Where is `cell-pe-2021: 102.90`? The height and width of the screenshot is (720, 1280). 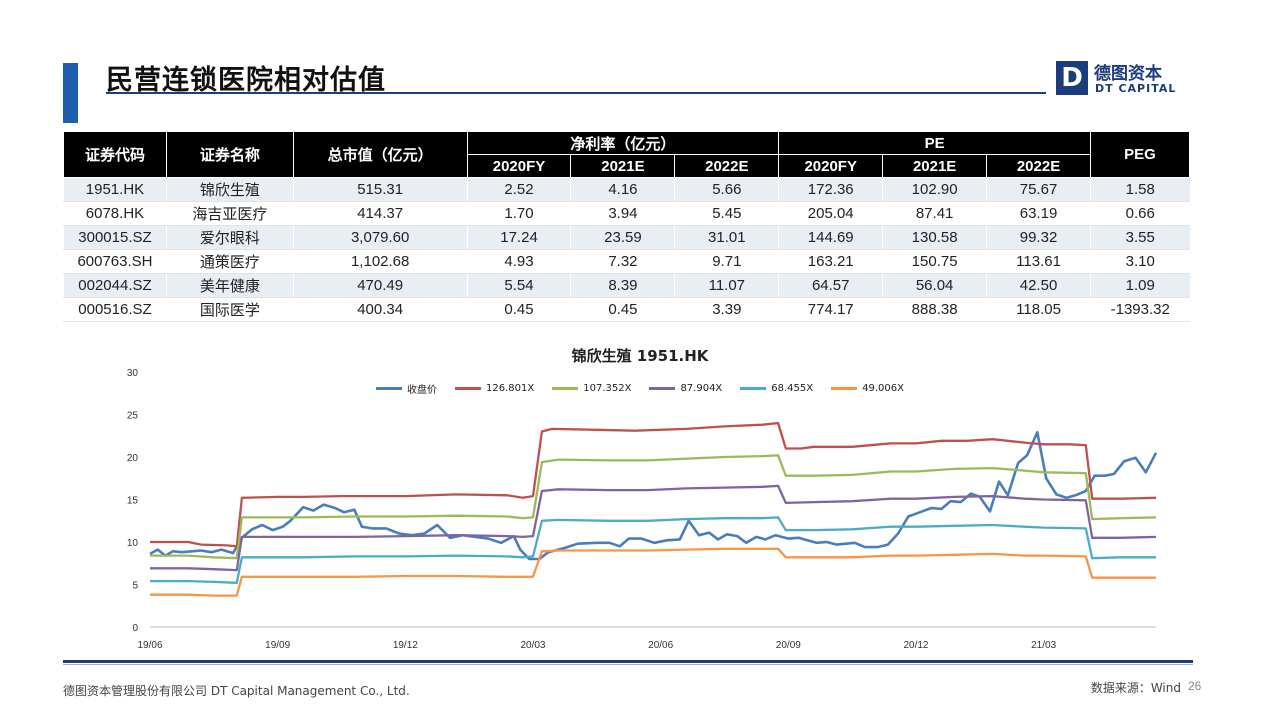 cell-pe-2021: 102.90 is located at coordinates (934, 189).